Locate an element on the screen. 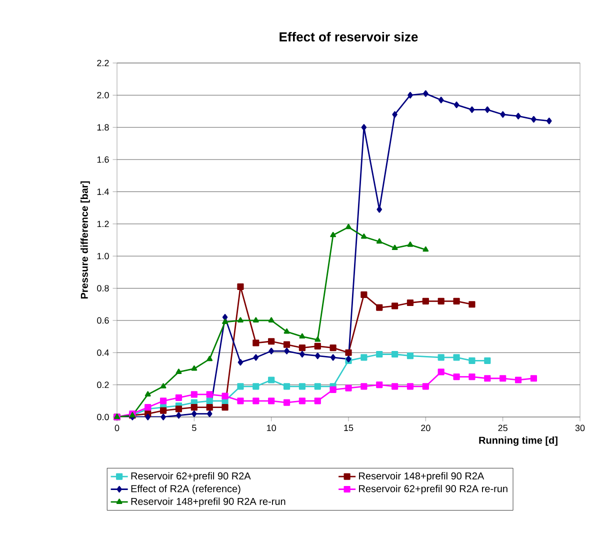 The height and width of the screenshot is (546, 616). legend-label: Reservoir 62+prefil 90 R2A is located at coordinates (191, 477).